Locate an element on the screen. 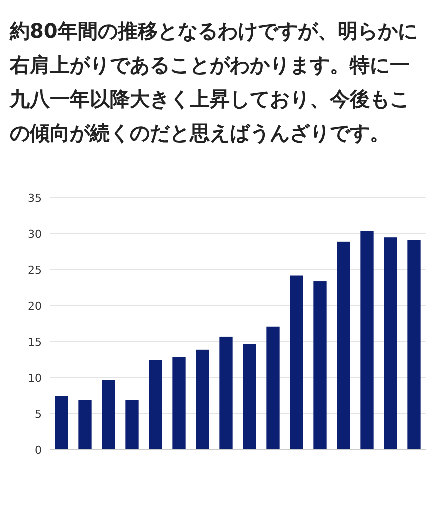 The image size is (432, 516). y-tick-label: 35 is located at coordinates (35, 198).